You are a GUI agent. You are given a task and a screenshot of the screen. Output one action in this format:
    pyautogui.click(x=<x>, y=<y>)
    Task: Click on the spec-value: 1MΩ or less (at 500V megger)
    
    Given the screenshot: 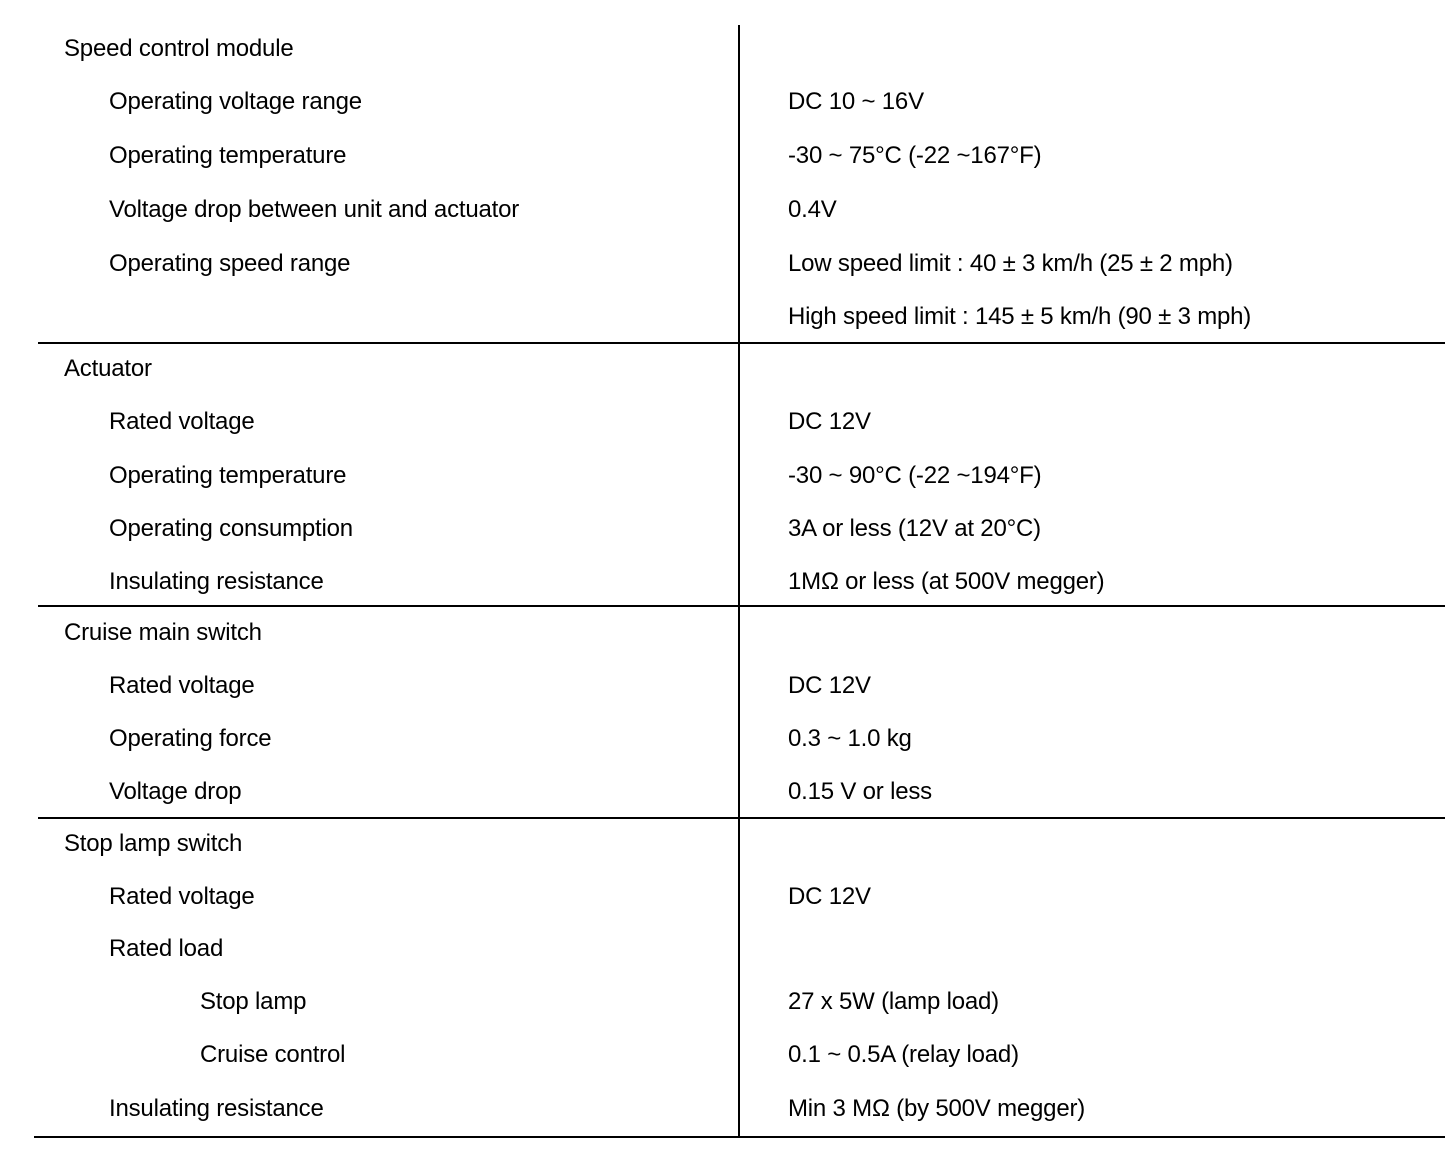 What is the action you would take?
    pyautogui.click(x=946, y=581)
    